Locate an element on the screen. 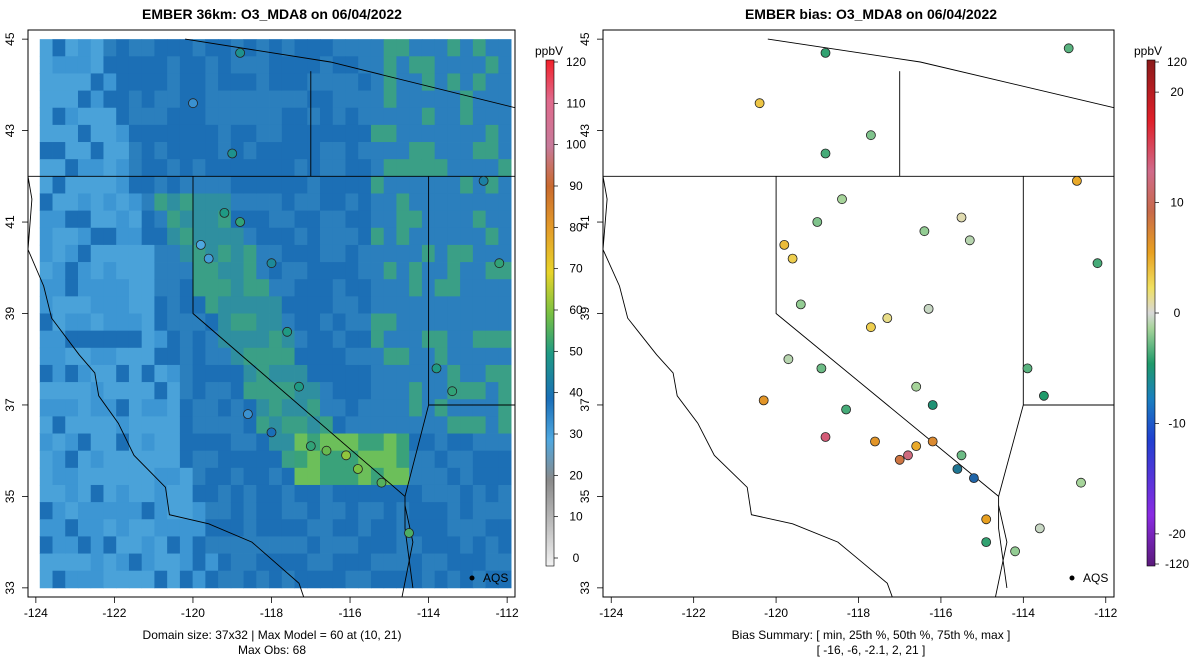  left-title: EMBER 36km: O3_MDA8 on 06/04/2022 is located at coordinates (272, 14).